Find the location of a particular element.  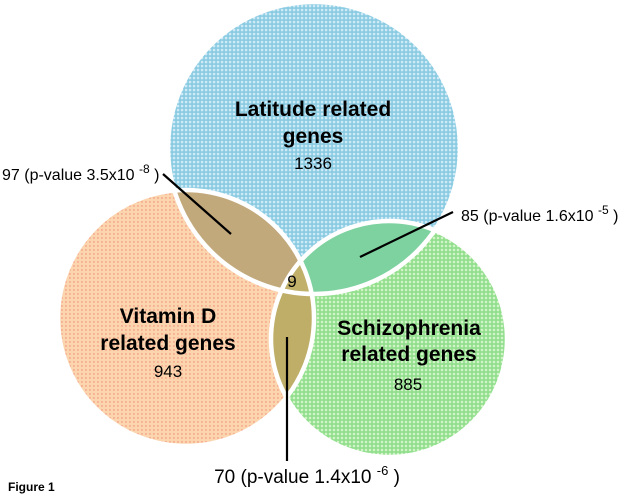

latitude-label-line1: Latitude related is located at coordinates (313, 109).